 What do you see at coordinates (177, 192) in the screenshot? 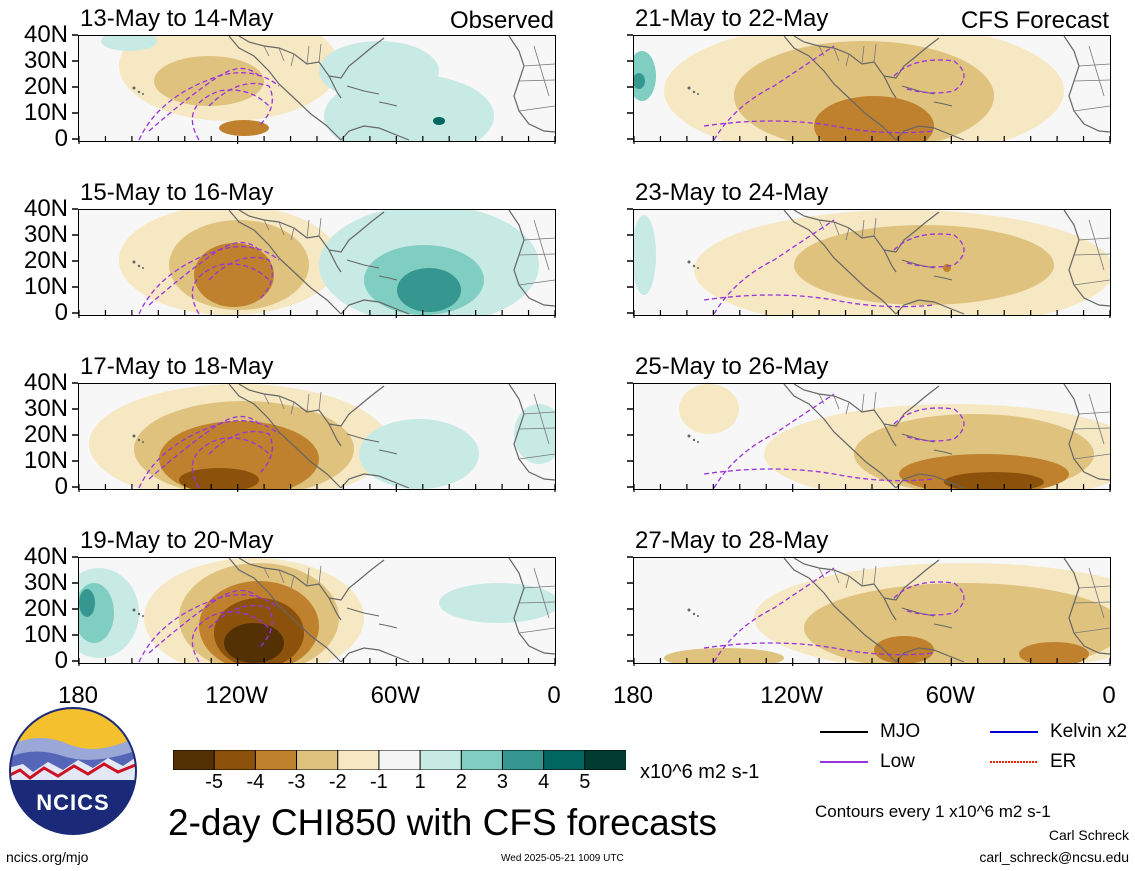
I see `panel-title: 15-May to 16-May` at bounding box center [177, 192].